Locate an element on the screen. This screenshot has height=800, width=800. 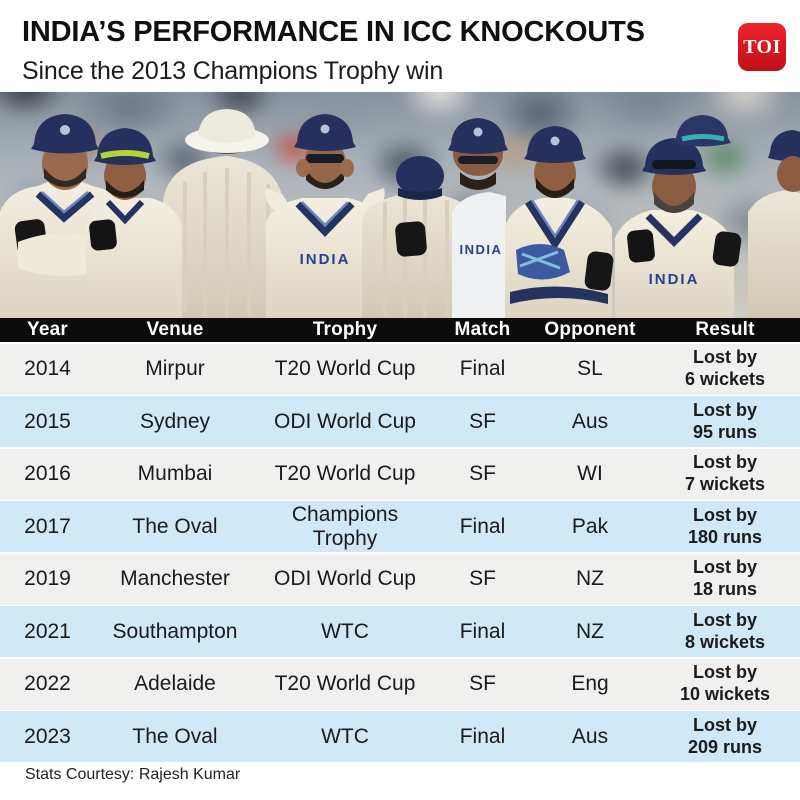
cell-opponent: NZ is located at coordinates (590, 631).